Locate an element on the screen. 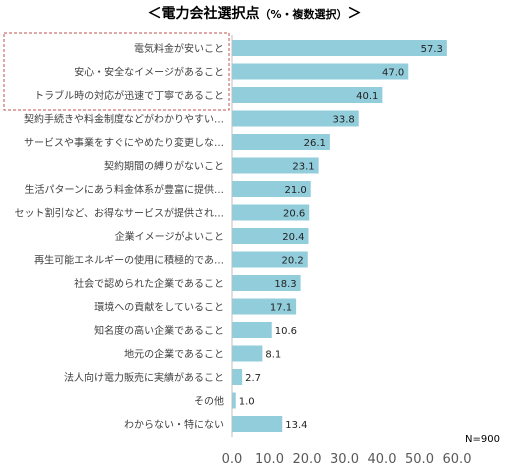 The height and width of the screenshot is (475, 509). category-label: 地元の企業であること is located at coordinates (174, 354).